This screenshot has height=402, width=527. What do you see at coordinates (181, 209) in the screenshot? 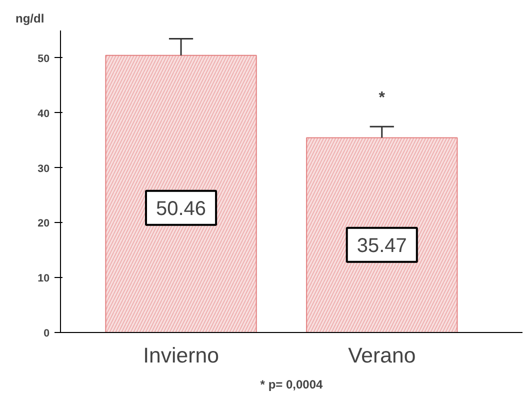
I see `data-label: 50.46` at bounding box center [181, 209].